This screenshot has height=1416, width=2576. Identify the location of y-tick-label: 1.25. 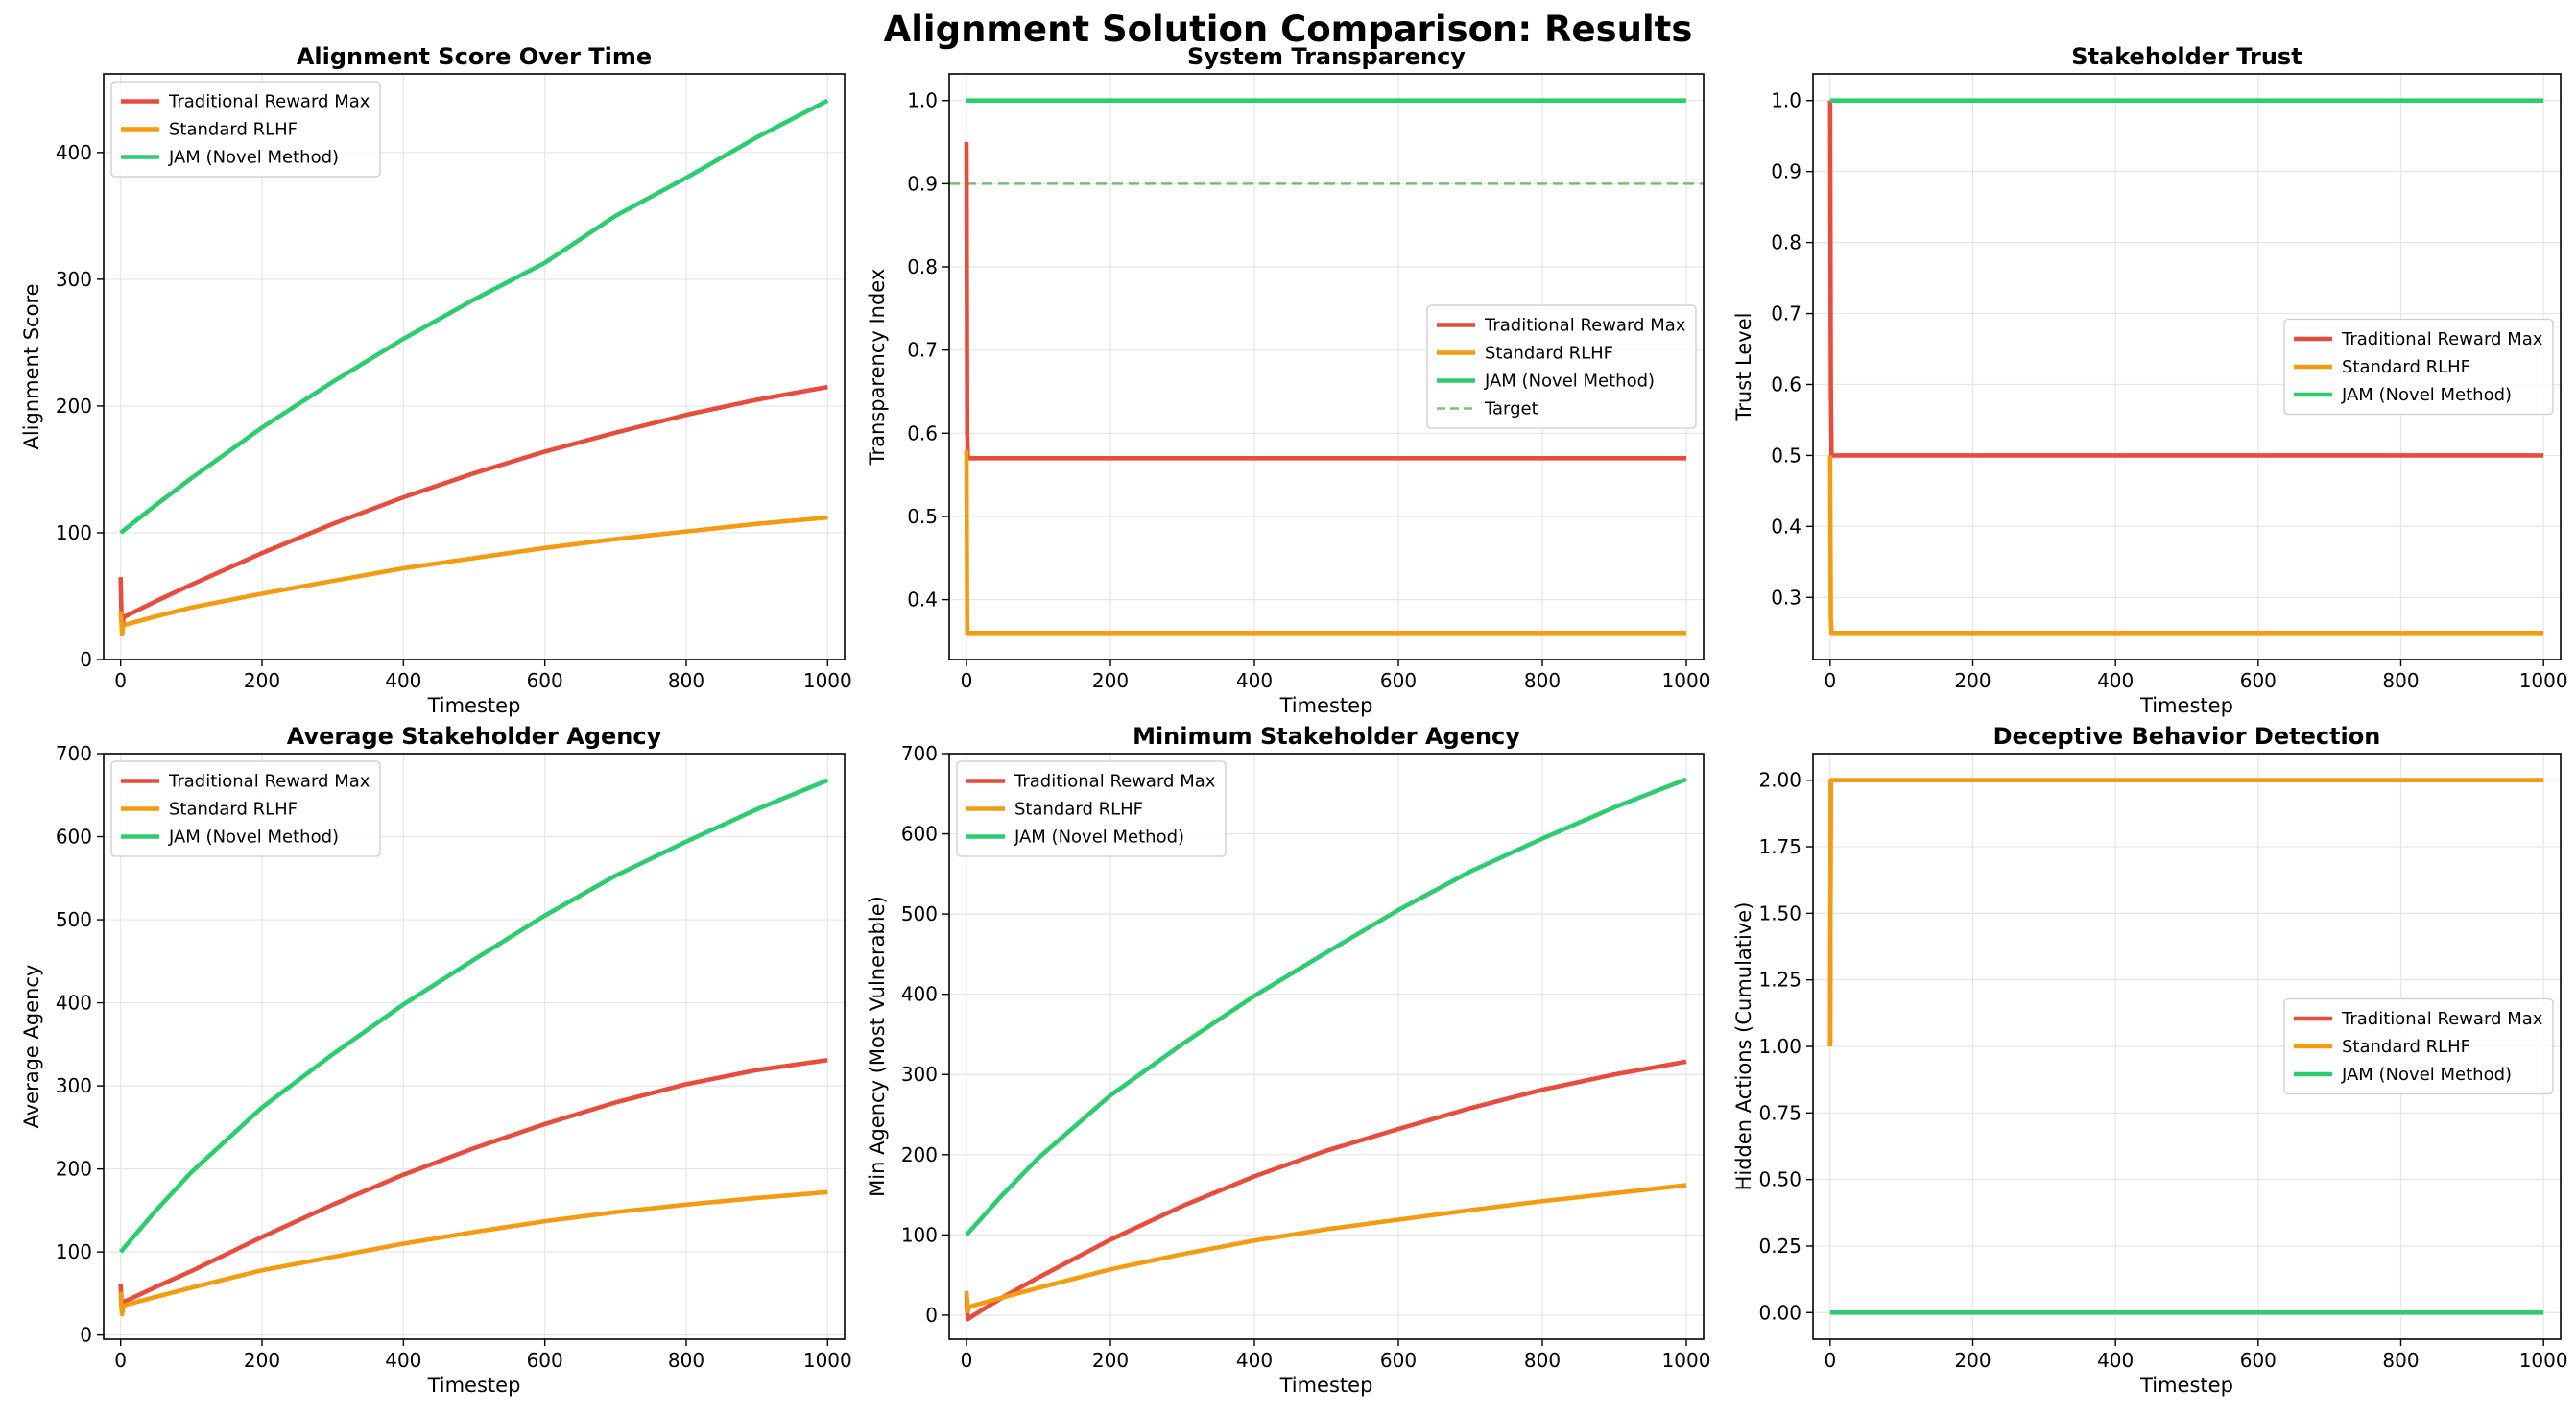
(1779, 980).